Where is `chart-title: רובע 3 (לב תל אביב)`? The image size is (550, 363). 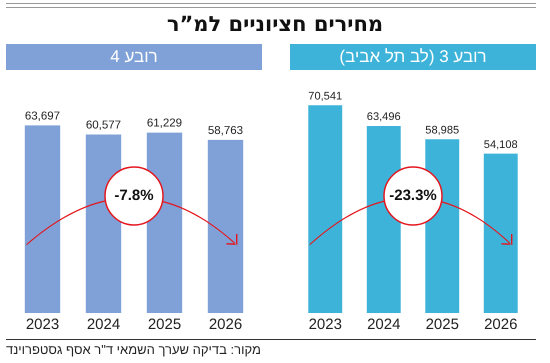
chart-title: רובע 3 (לב תל אביב) is located at coordinates (413, 57).